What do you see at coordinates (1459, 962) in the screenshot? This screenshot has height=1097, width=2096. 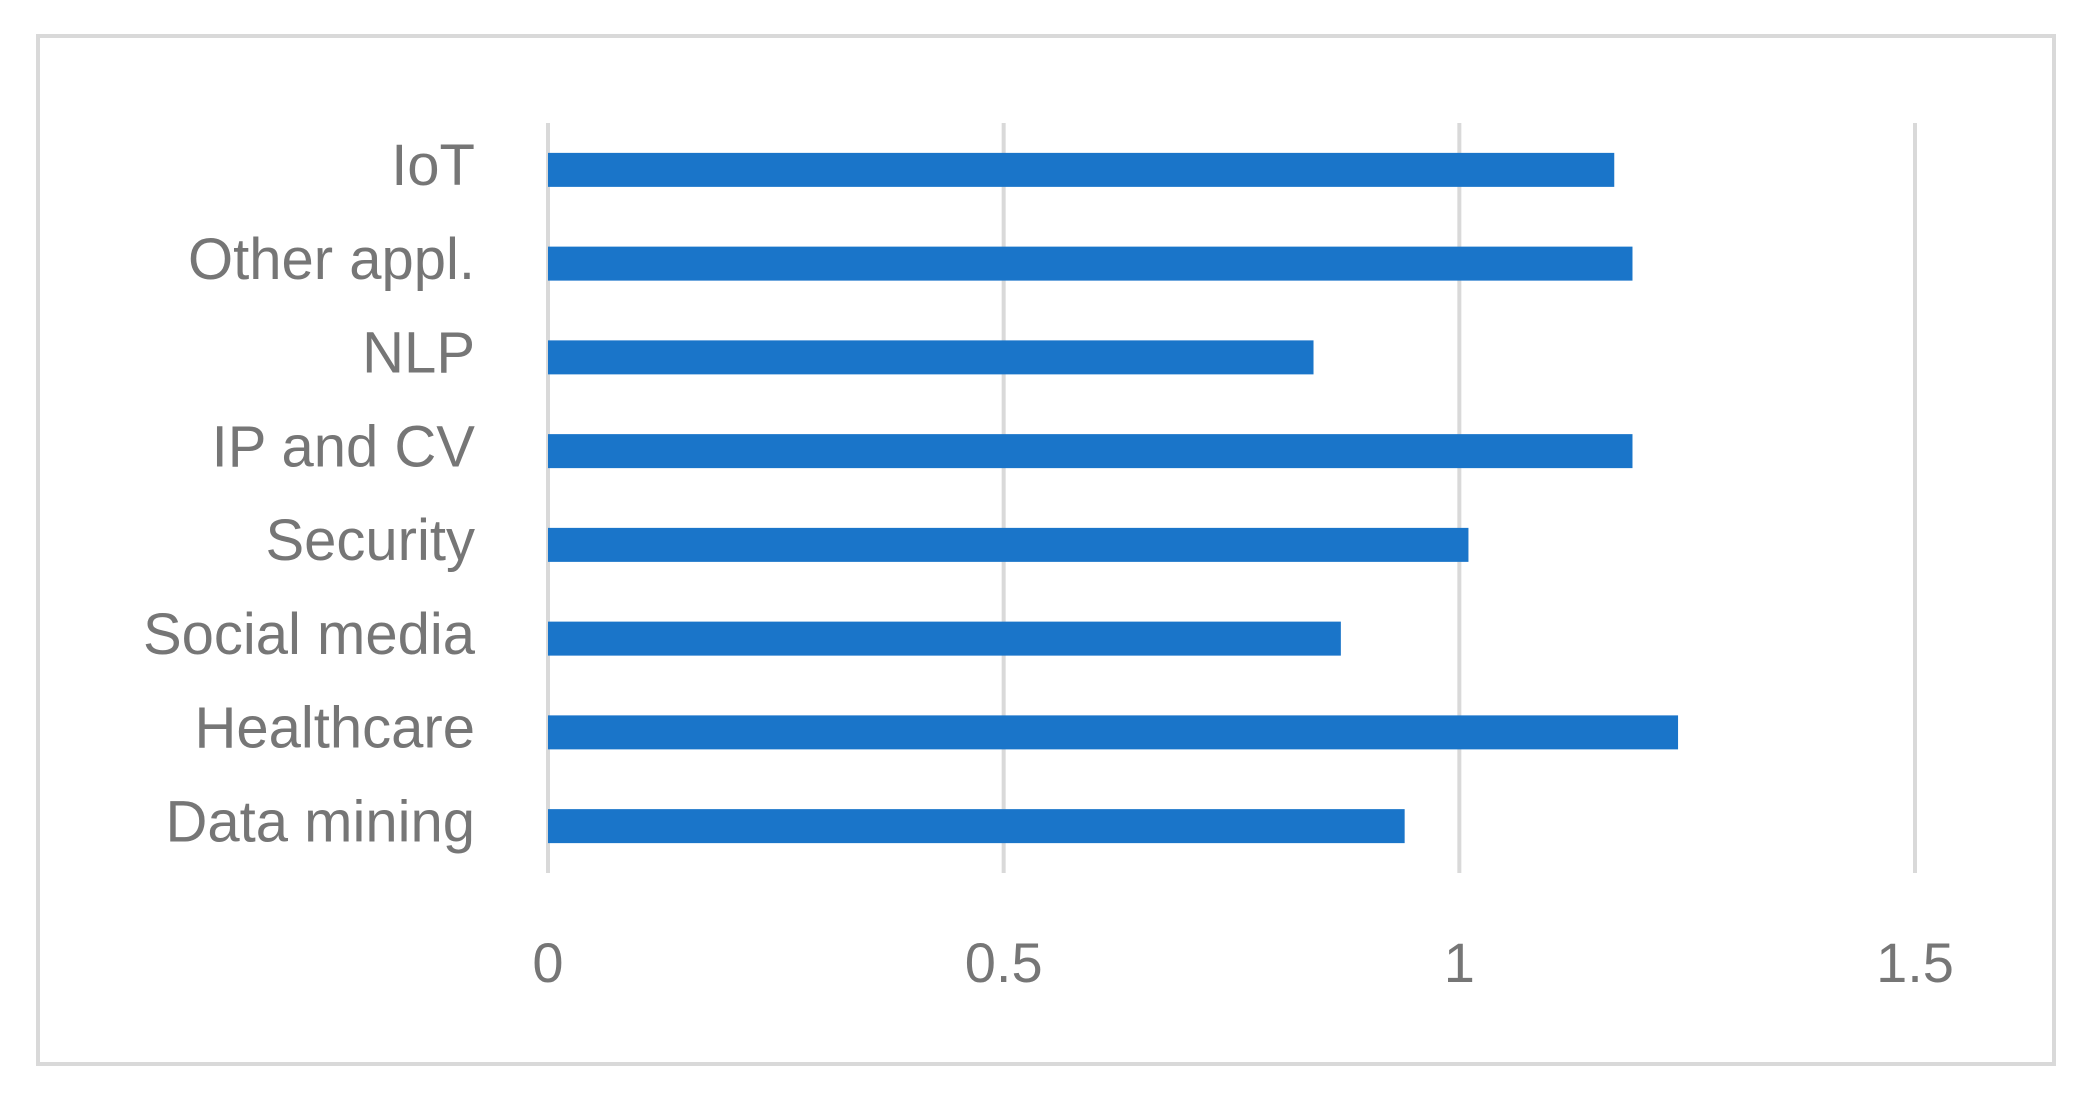 I see `x-tick-label: 1` at bounding box center [1459, 962].